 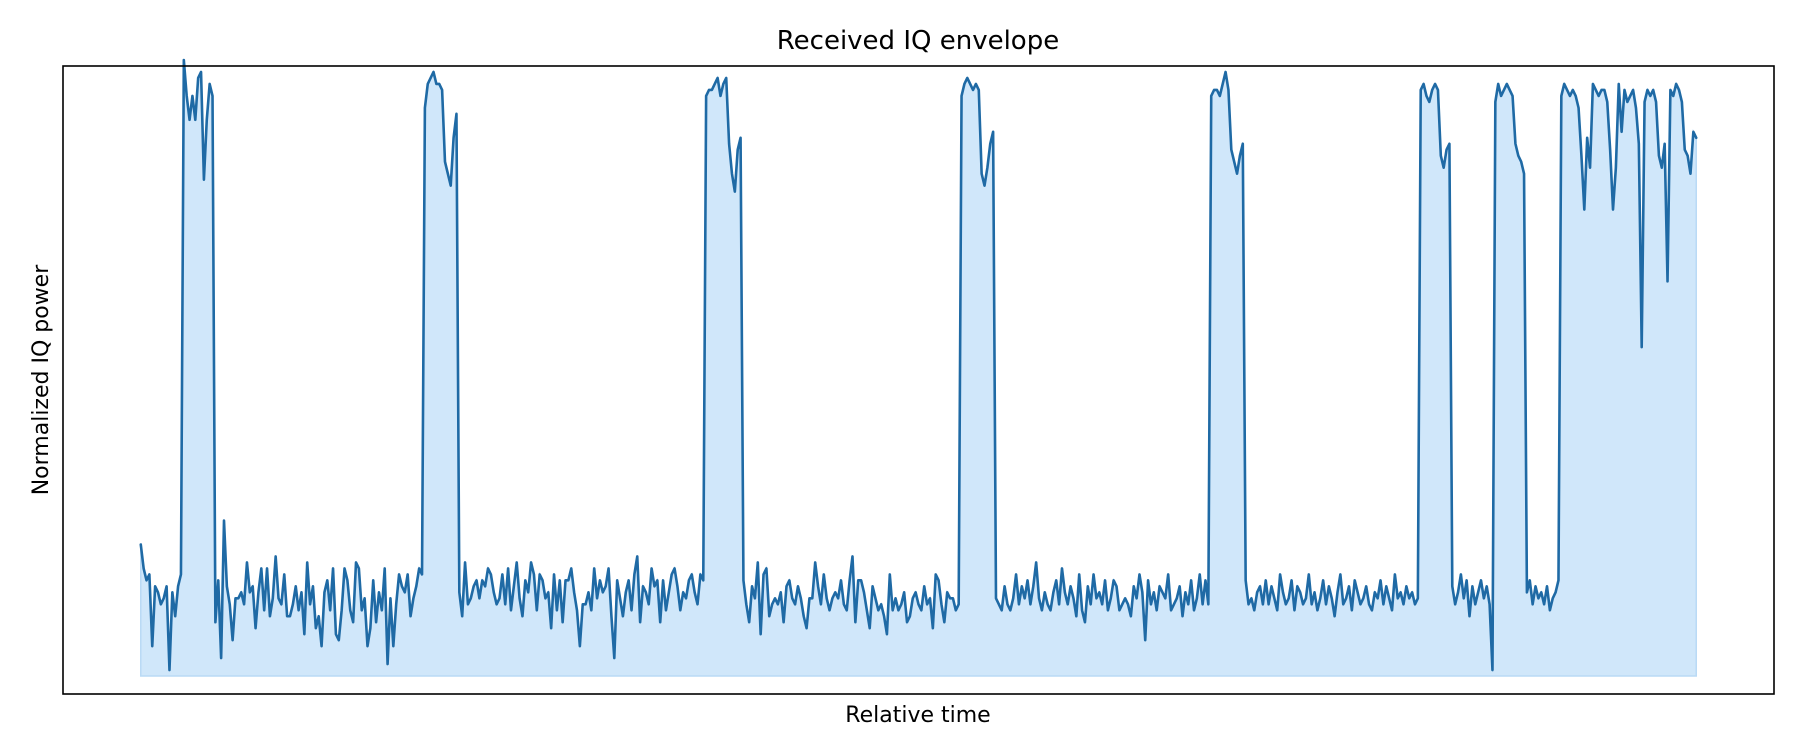 I want to click on y-axis-label: Normalized IQ power, so click(x=41, y=380).